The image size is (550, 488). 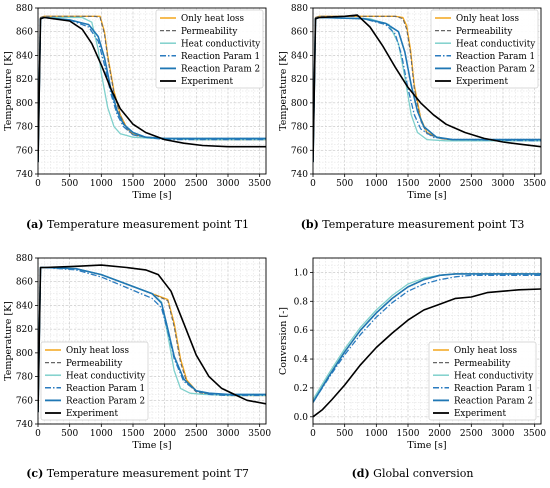 I want to click on caption-c: (c) Temperature measurement point T7, so click(x=137, y=473).